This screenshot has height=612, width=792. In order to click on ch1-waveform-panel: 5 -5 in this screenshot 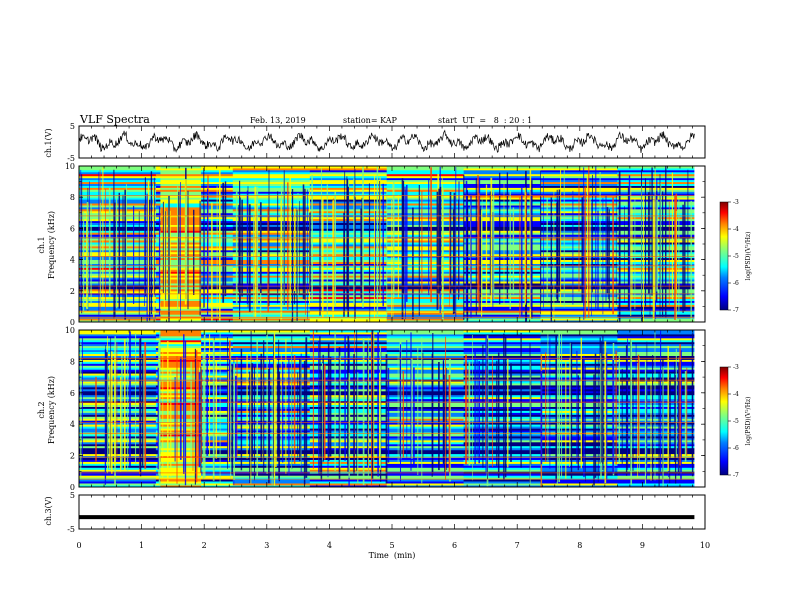, I will do `click(386, 142)`.